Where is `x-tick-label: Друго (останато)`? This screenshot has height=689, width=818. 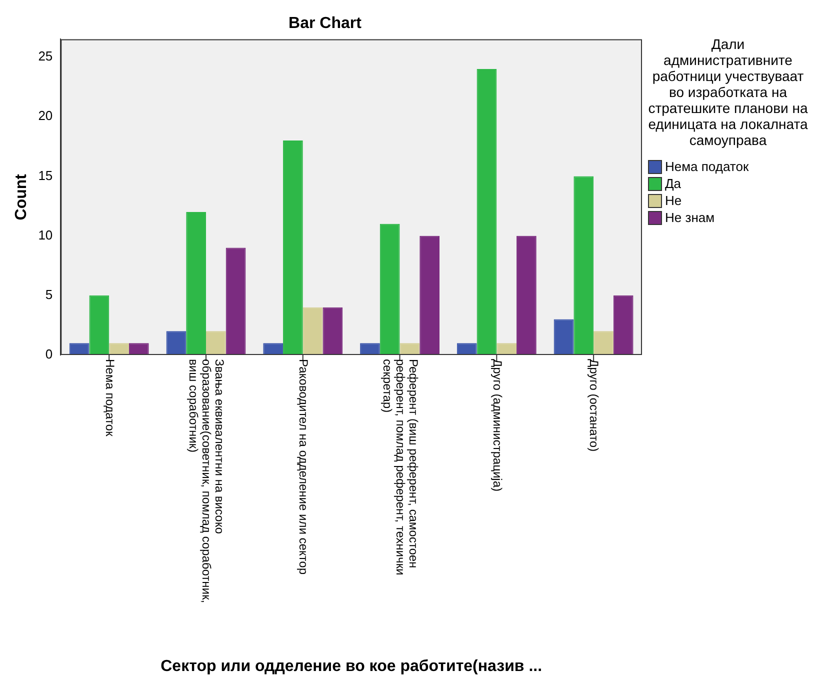 x-tick-label: Друго (останато) is located at coordinates (594, 405).